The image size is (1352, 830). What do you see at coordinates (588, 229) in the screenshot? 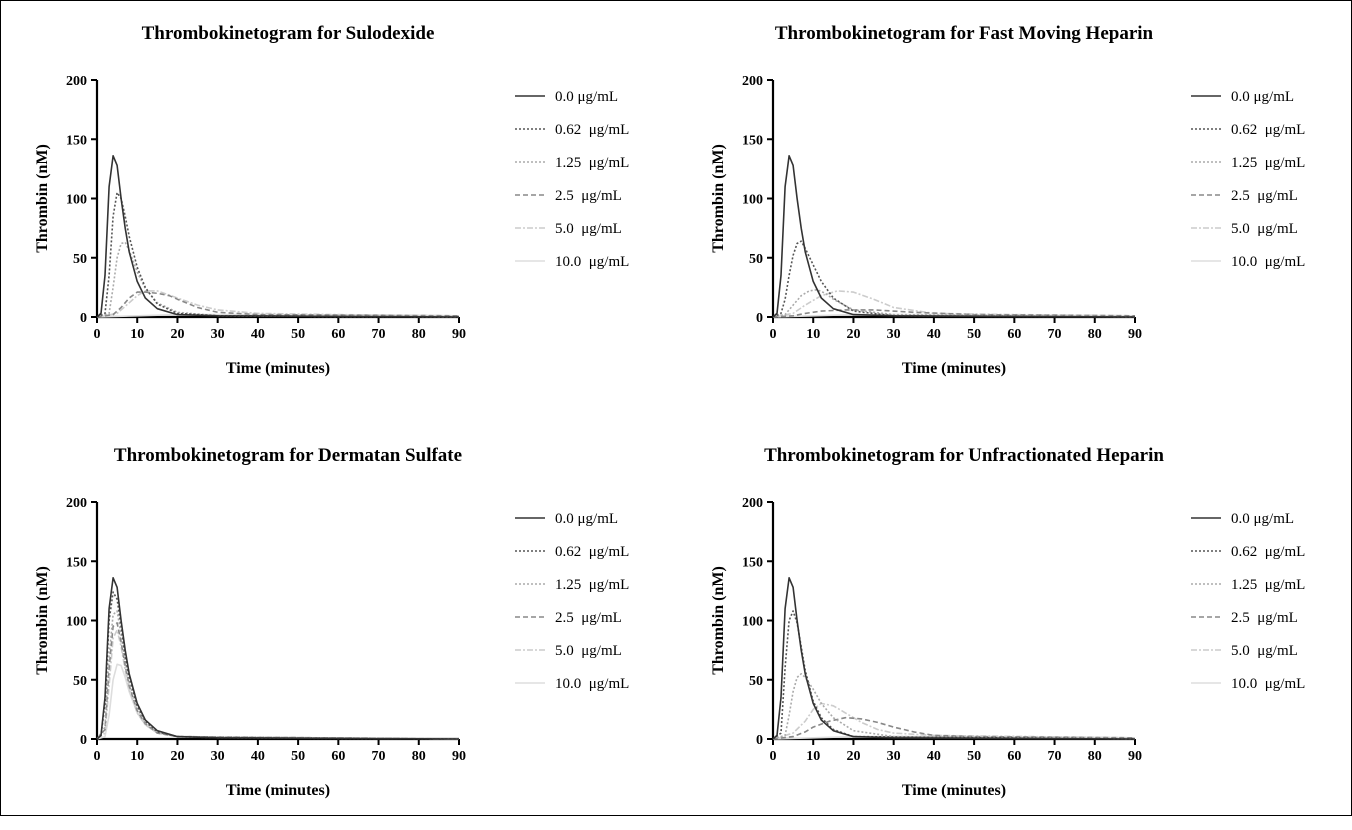
I see `legend-label: 5.0 μg/mL` at bounding box center [588, 229].